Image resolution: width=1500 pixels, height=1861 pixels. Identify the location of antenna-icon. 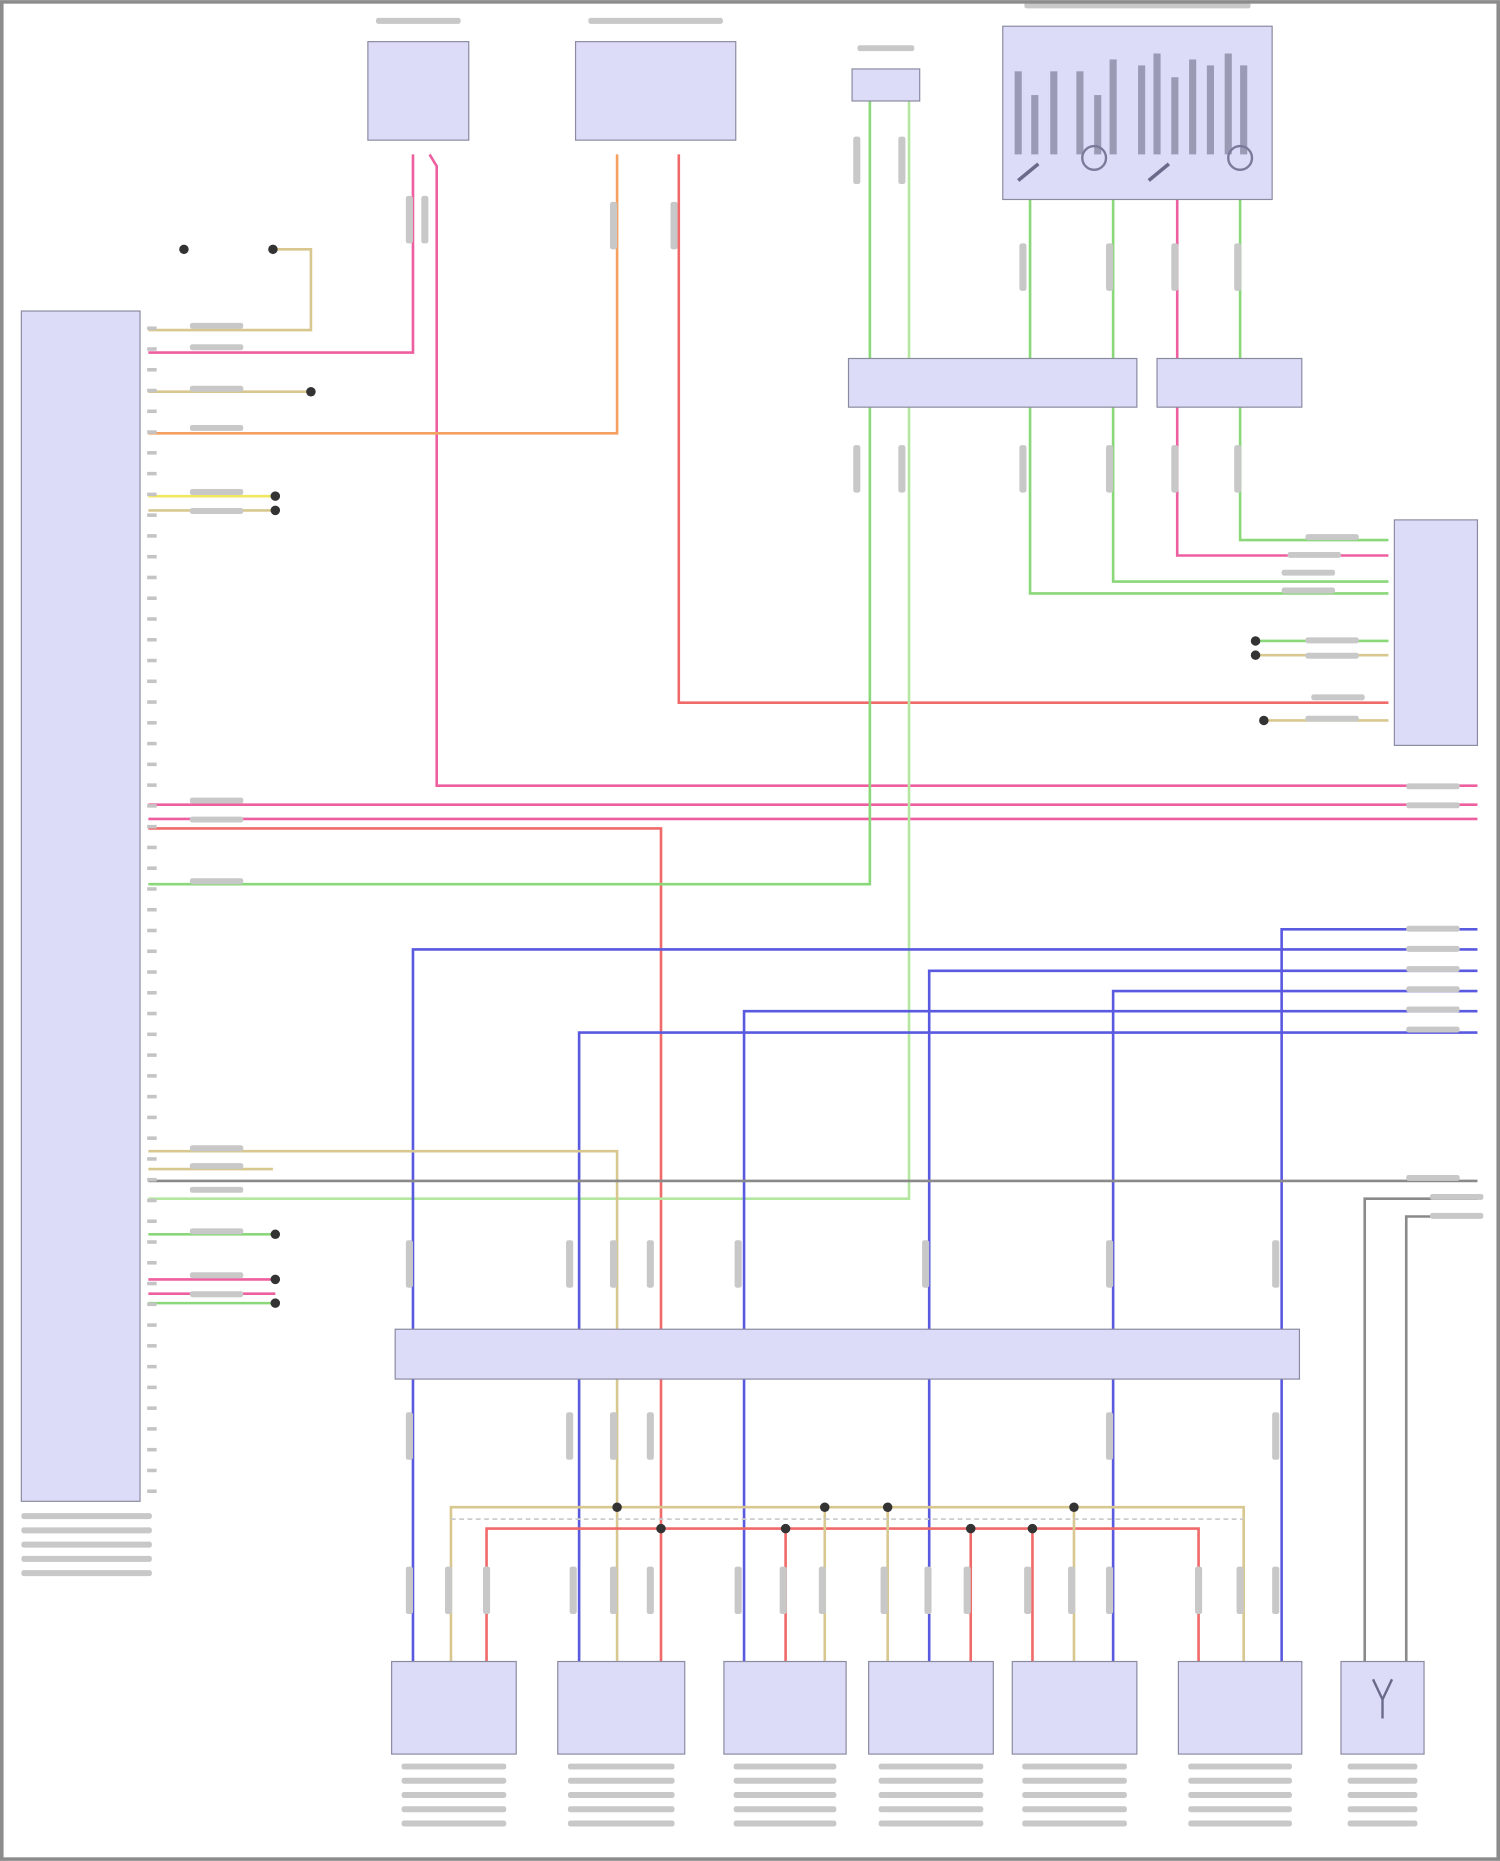
(1382, 1698).